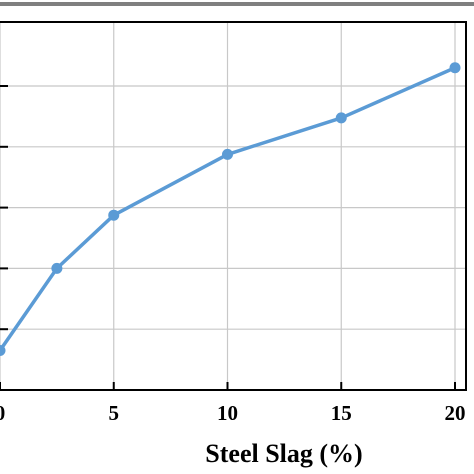 This screenshot has width=474, height=474. Describe the element at coordinates (4, 208) in the screenshot. I see `y-axis-ticks` at that location.